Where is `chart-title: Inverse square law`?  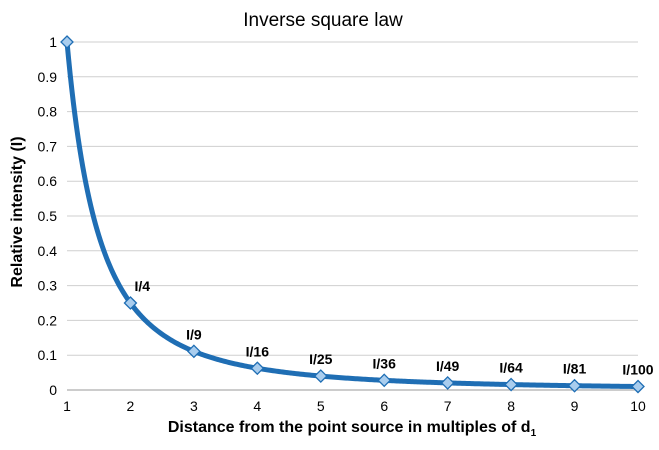 chart-title: Inverse square law is located at coordinates (323, 20).